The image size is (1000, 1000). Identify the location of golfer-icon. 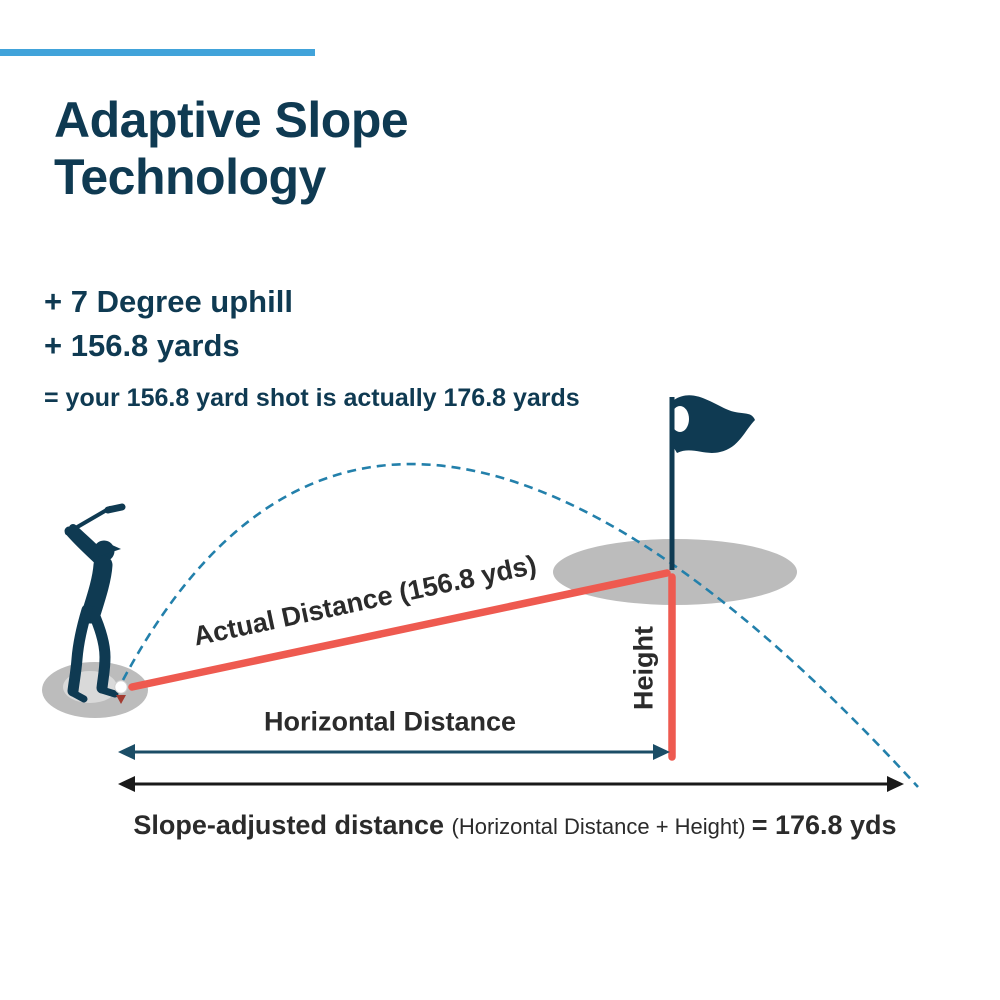
(95, 603).